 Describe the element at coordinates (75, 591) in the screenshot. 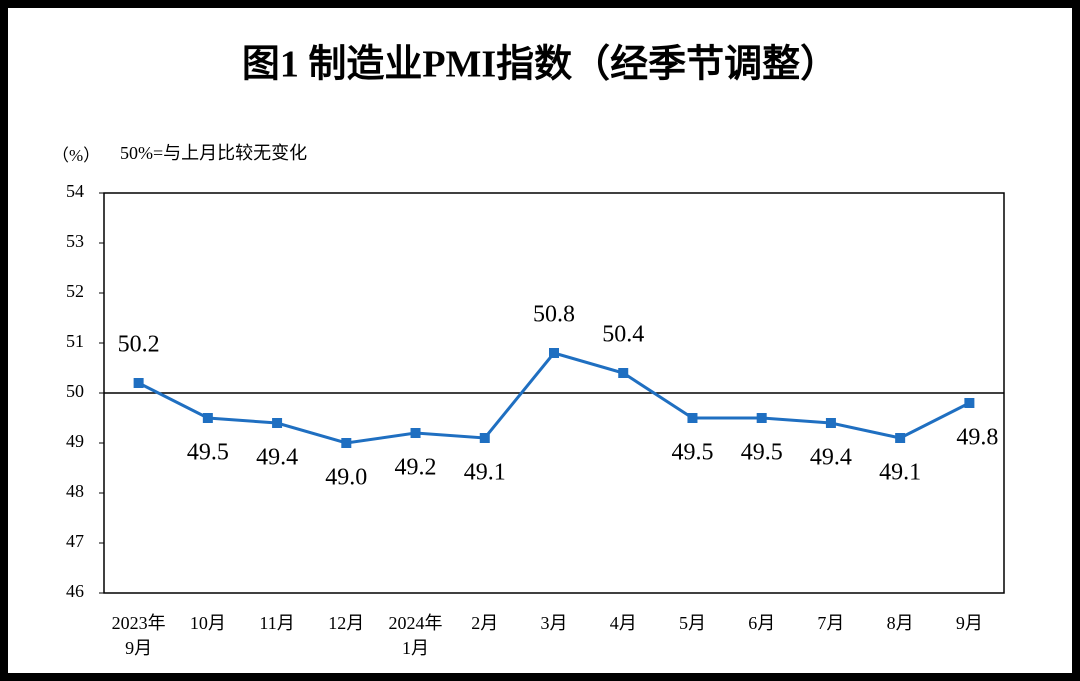

I see `y-tick-label: 46` at that location.